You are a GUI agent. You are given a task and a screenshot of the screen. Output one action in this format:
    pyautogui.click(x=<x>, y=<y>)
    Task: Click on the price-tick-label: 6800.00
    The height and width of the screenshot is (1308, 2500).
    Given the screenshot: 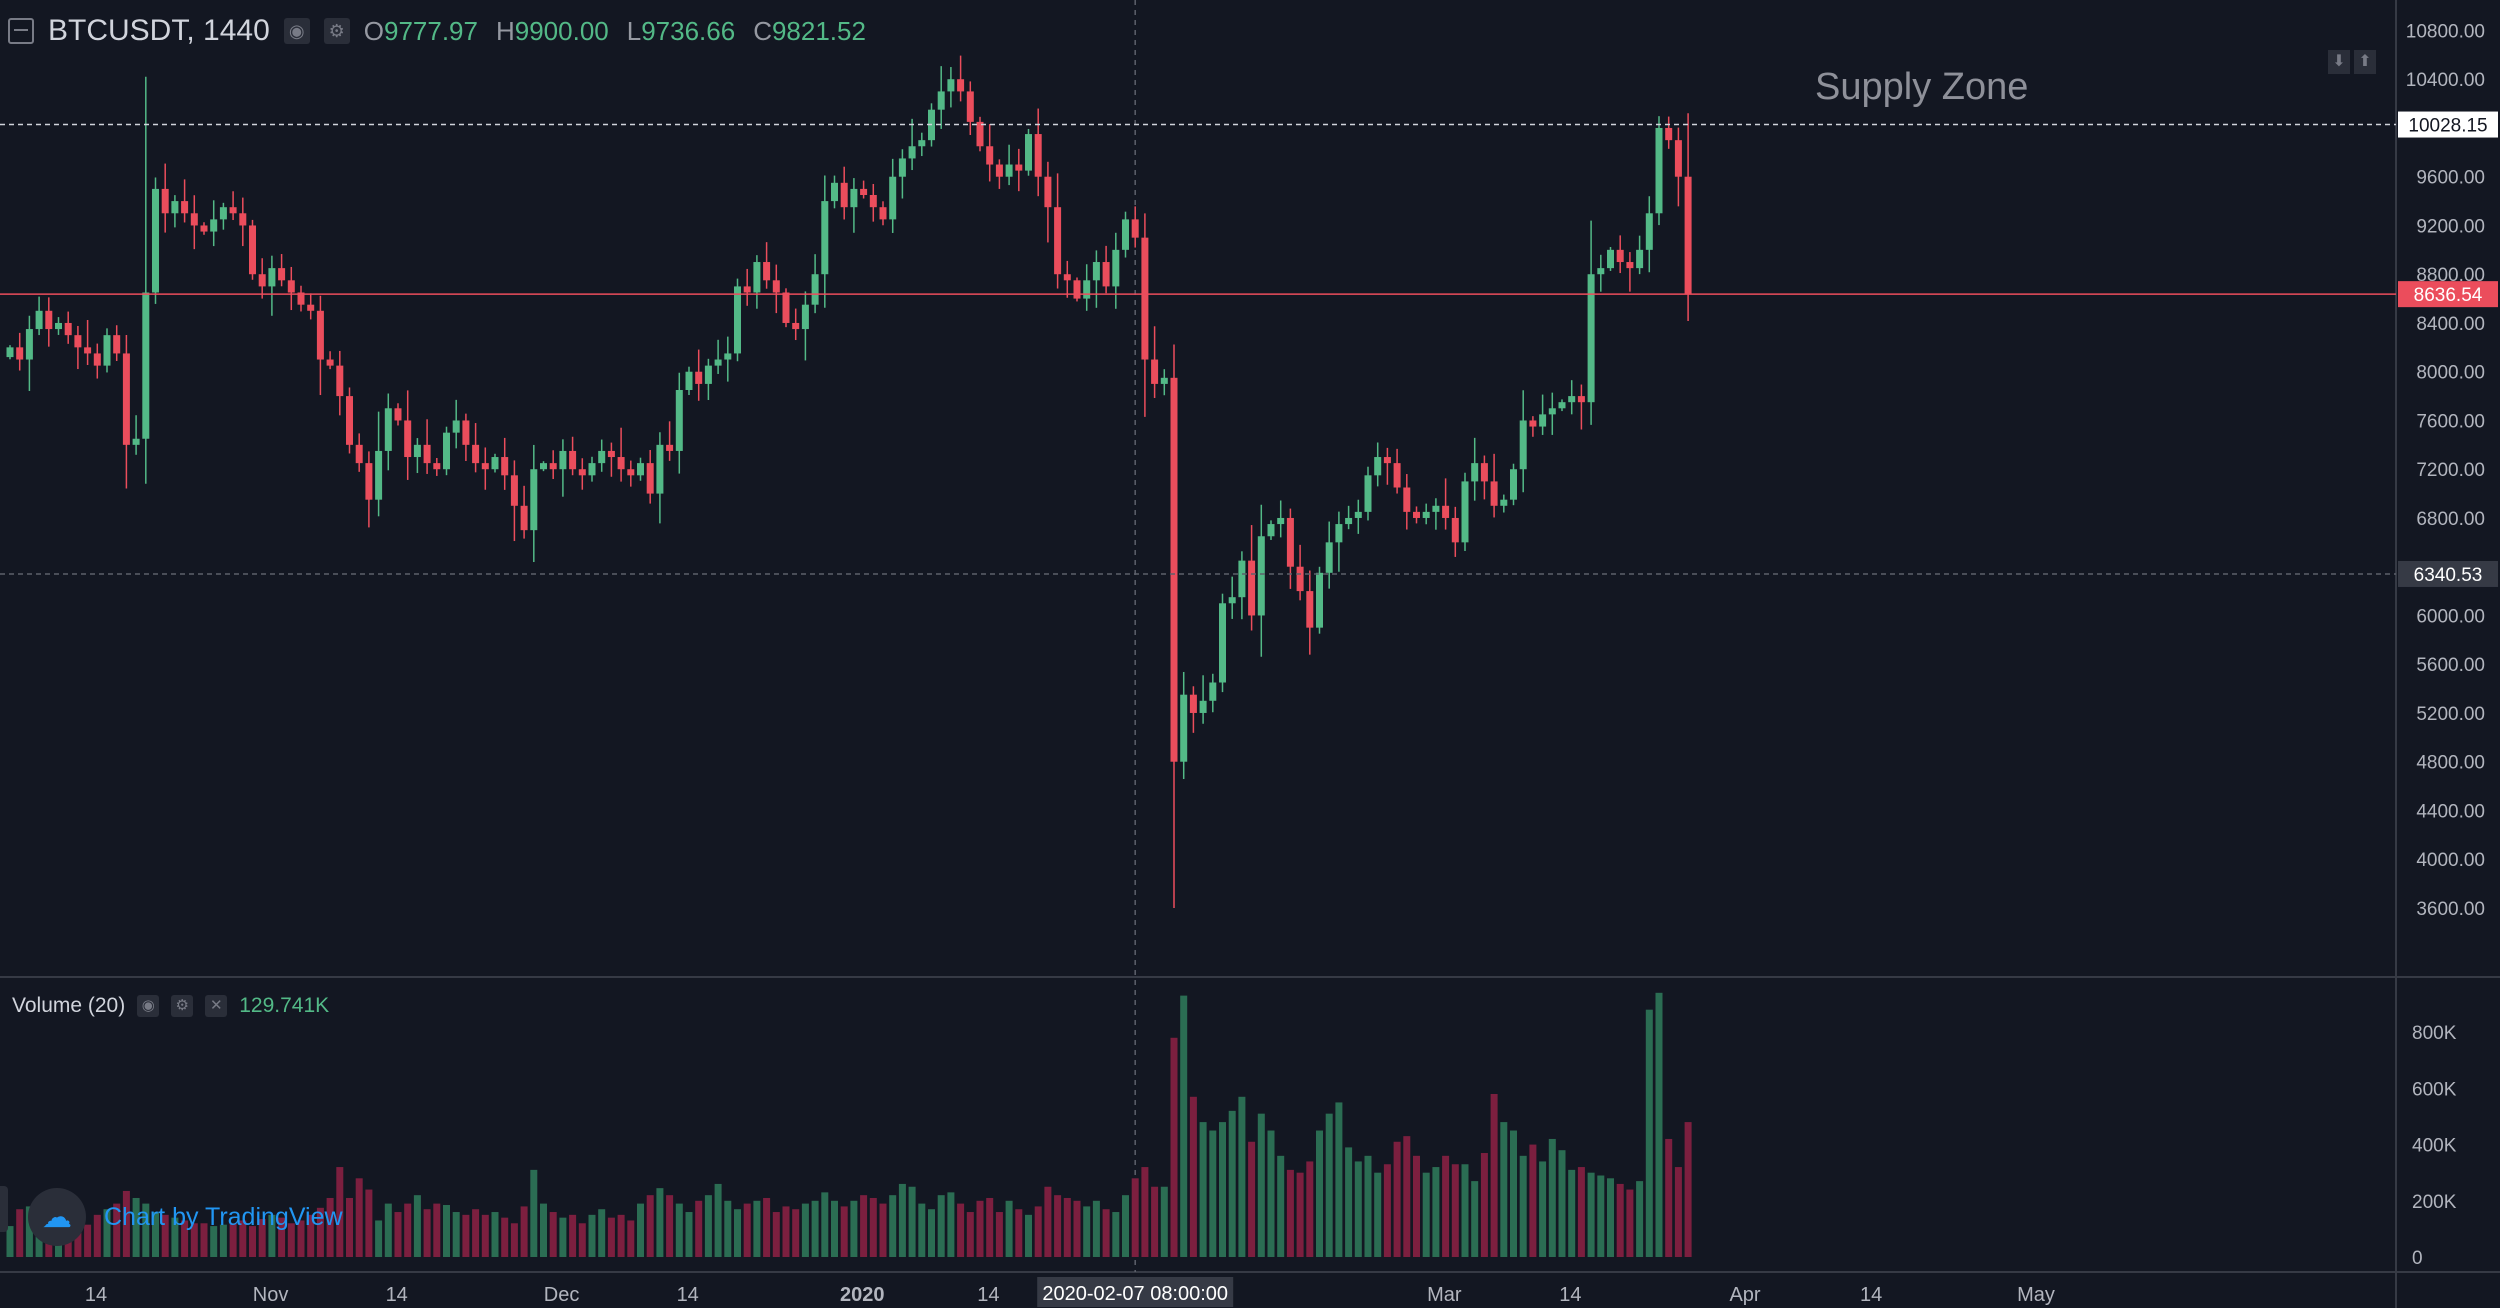 What is the action you would take?
    pyautogui.click(x=2450, y=519)
    